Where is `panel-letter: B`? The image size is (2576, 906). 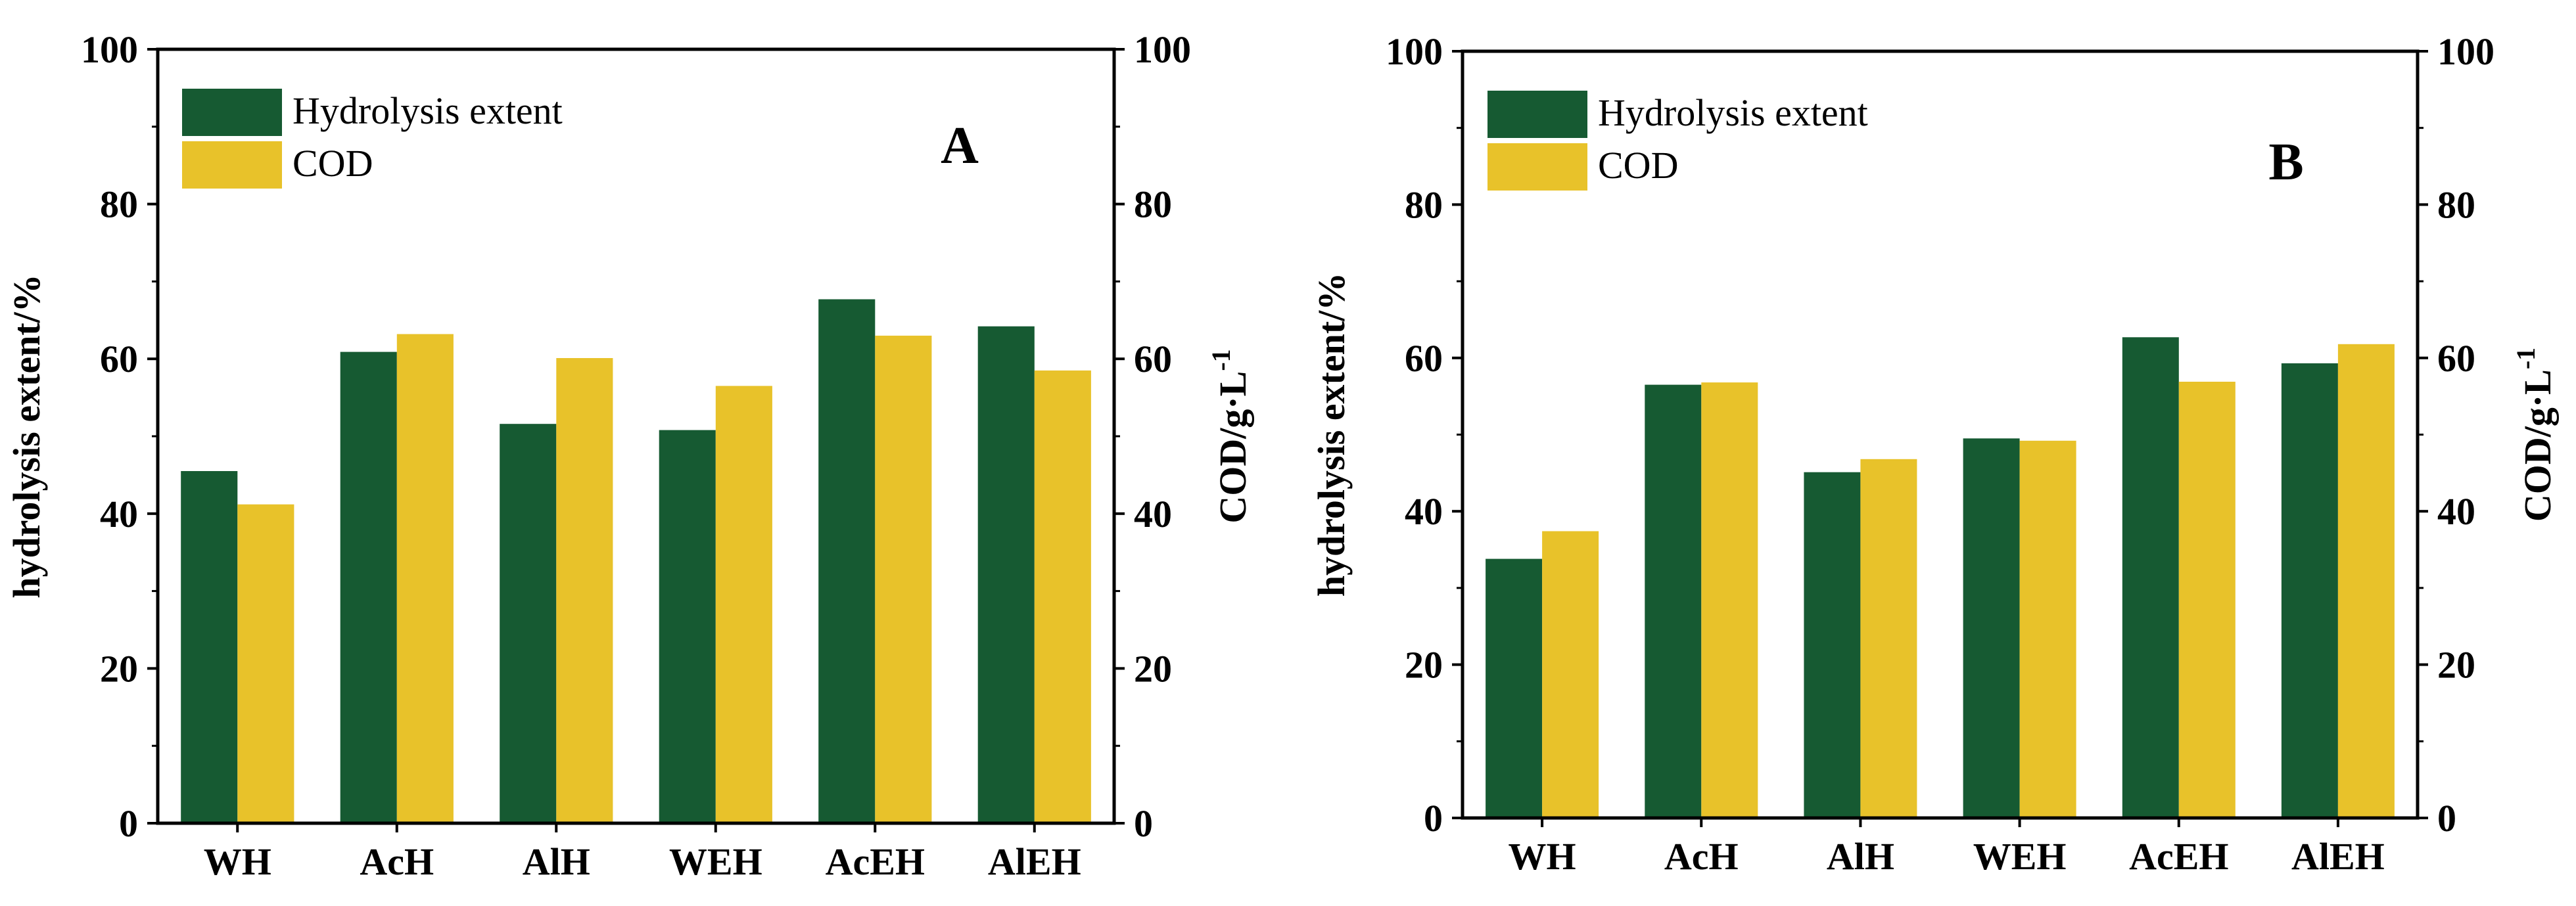
panel-letter: B is located at coordinates (2285, 162).